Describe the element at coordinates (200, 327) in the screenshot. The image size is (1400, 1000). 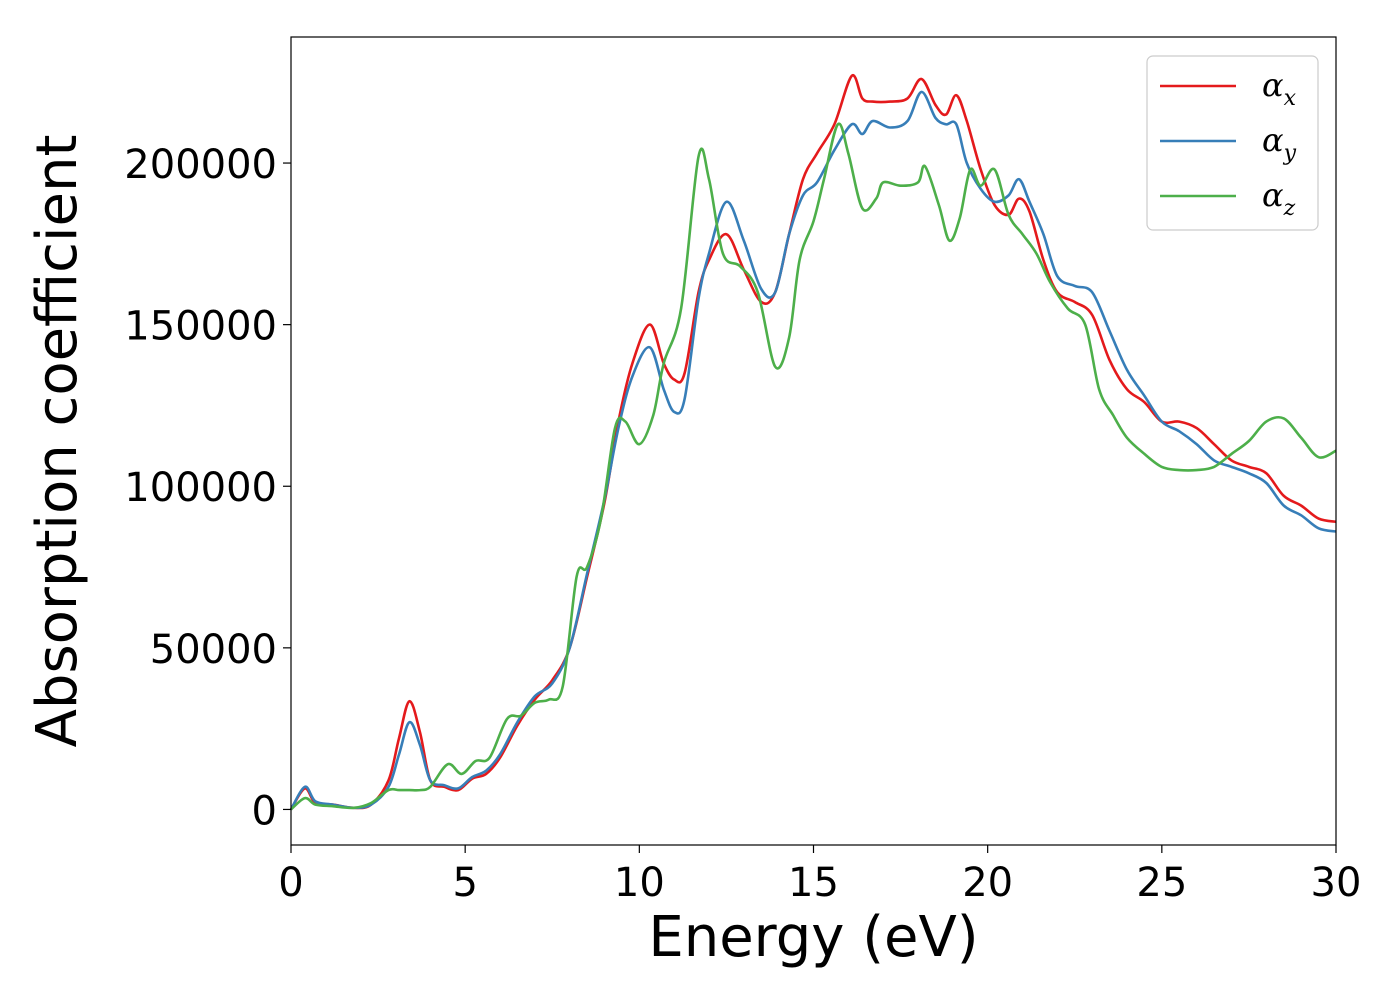
I see `y-tick-label: 150000` at that location.